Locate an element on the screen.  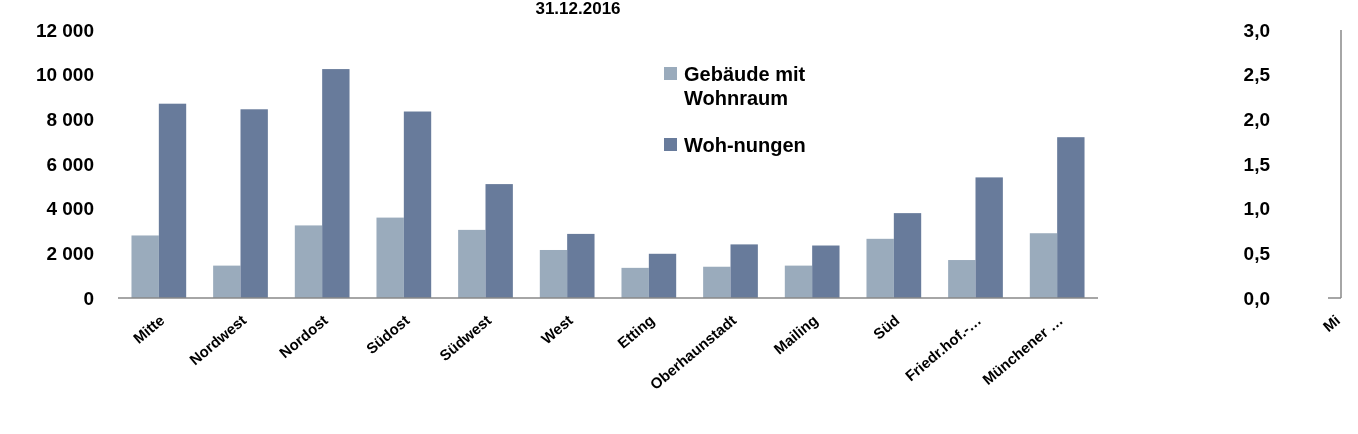
chart-title: 31.12.2016 is located at coordinates (578, 9).